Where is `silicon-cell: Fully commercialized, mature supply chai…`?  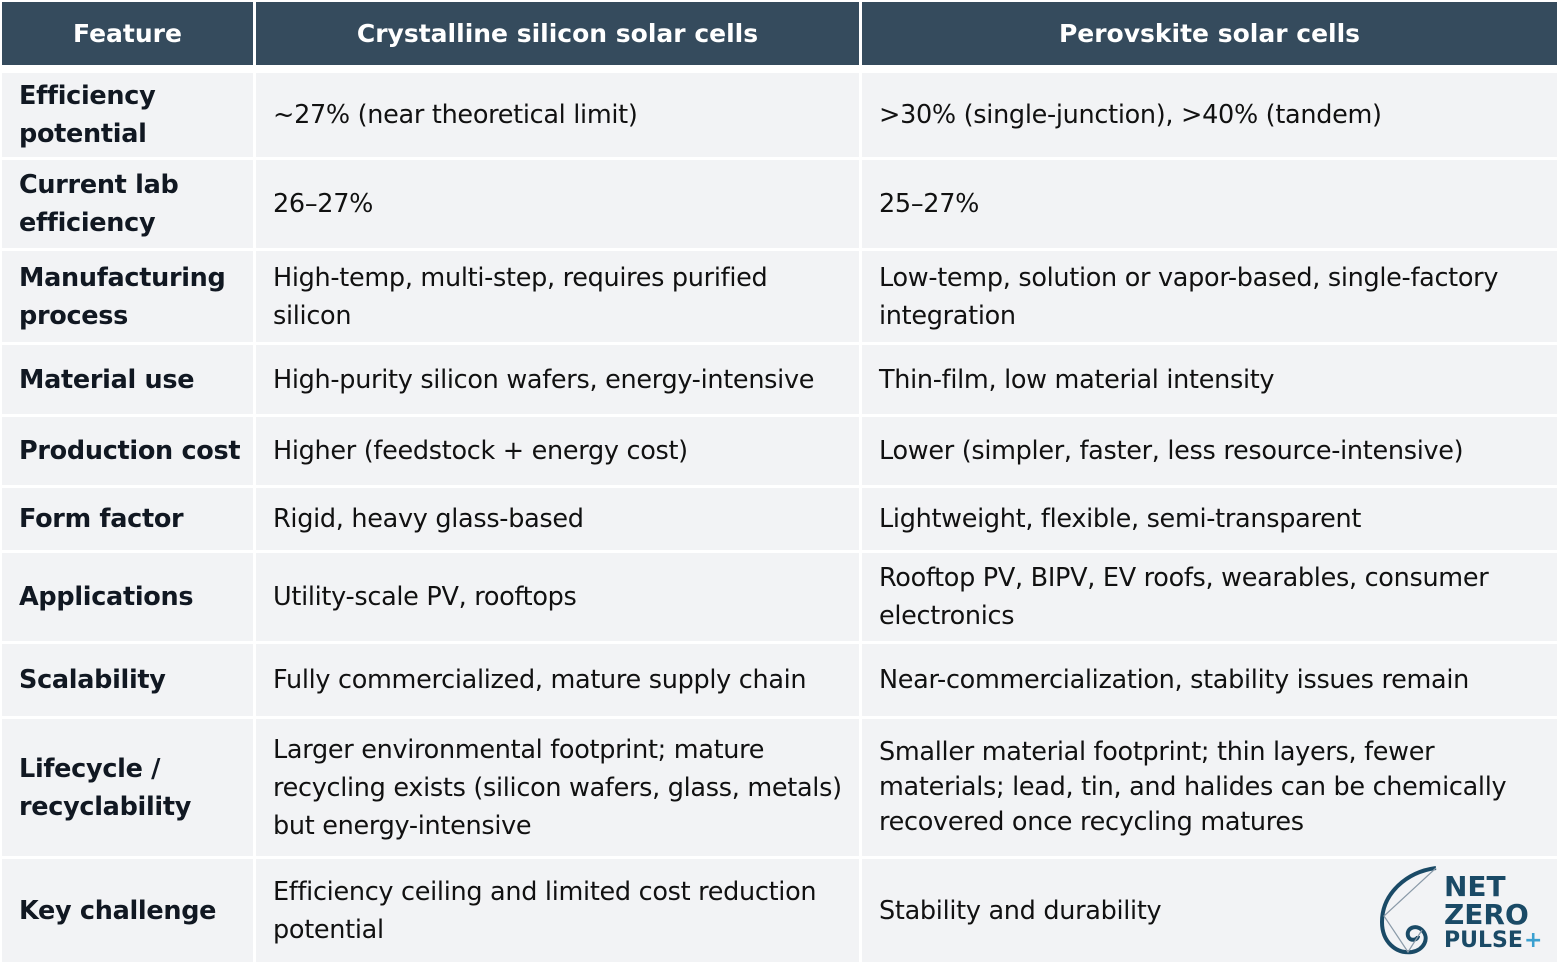
silicon-cell: Fully commercialized, mature supply chai… is located at coordinates (556, 678).